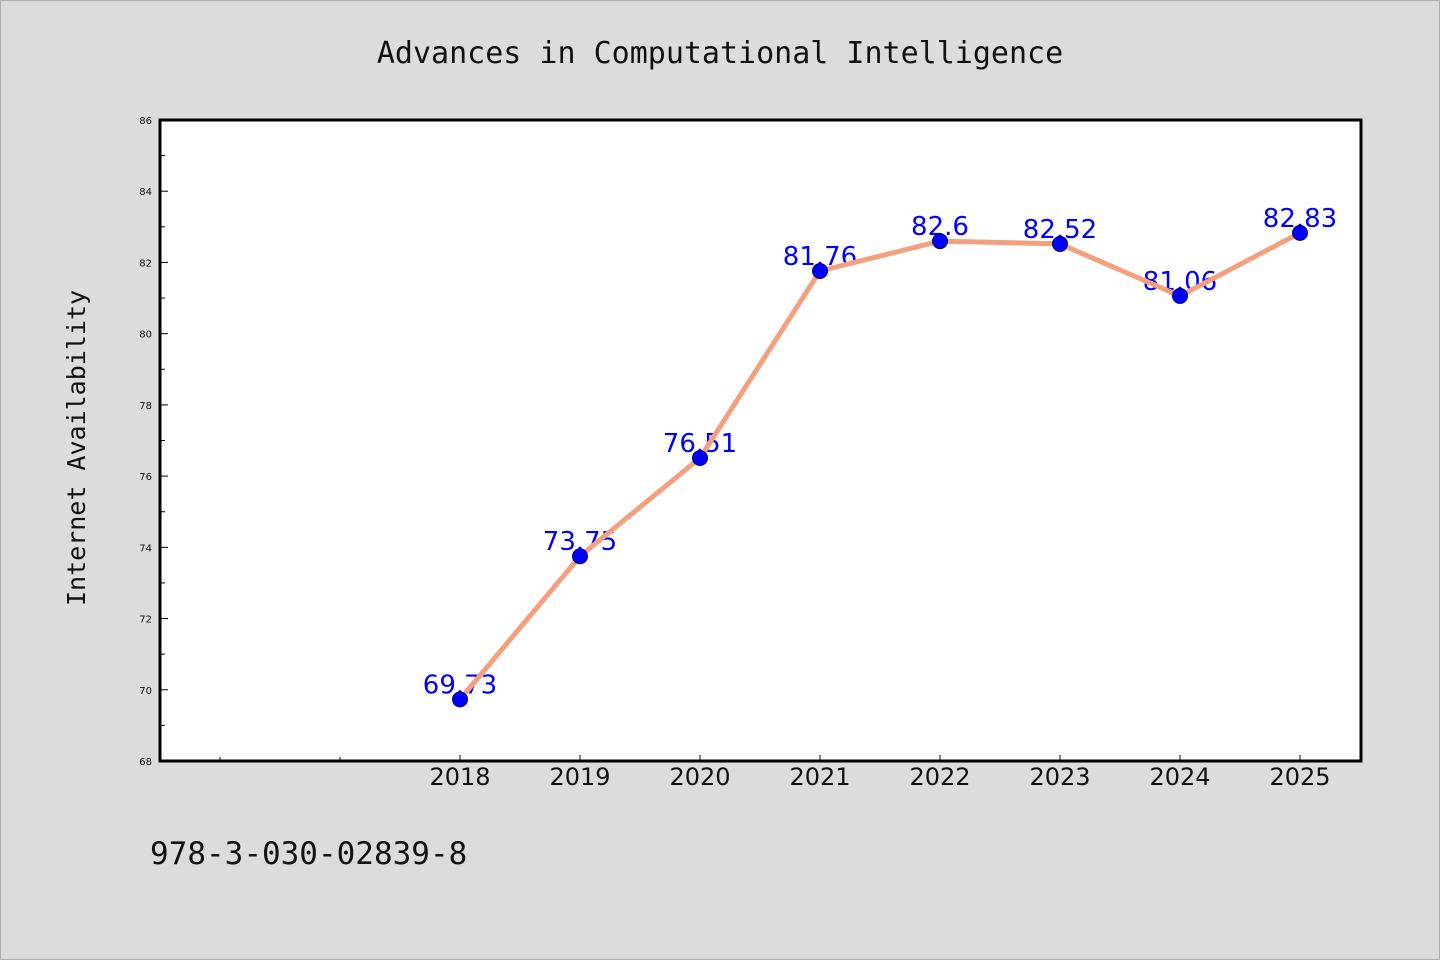 Image resolution: width=1440 pixels, height=960 pixels. I want to click on y-tick-label: 78, so click(145, 406).